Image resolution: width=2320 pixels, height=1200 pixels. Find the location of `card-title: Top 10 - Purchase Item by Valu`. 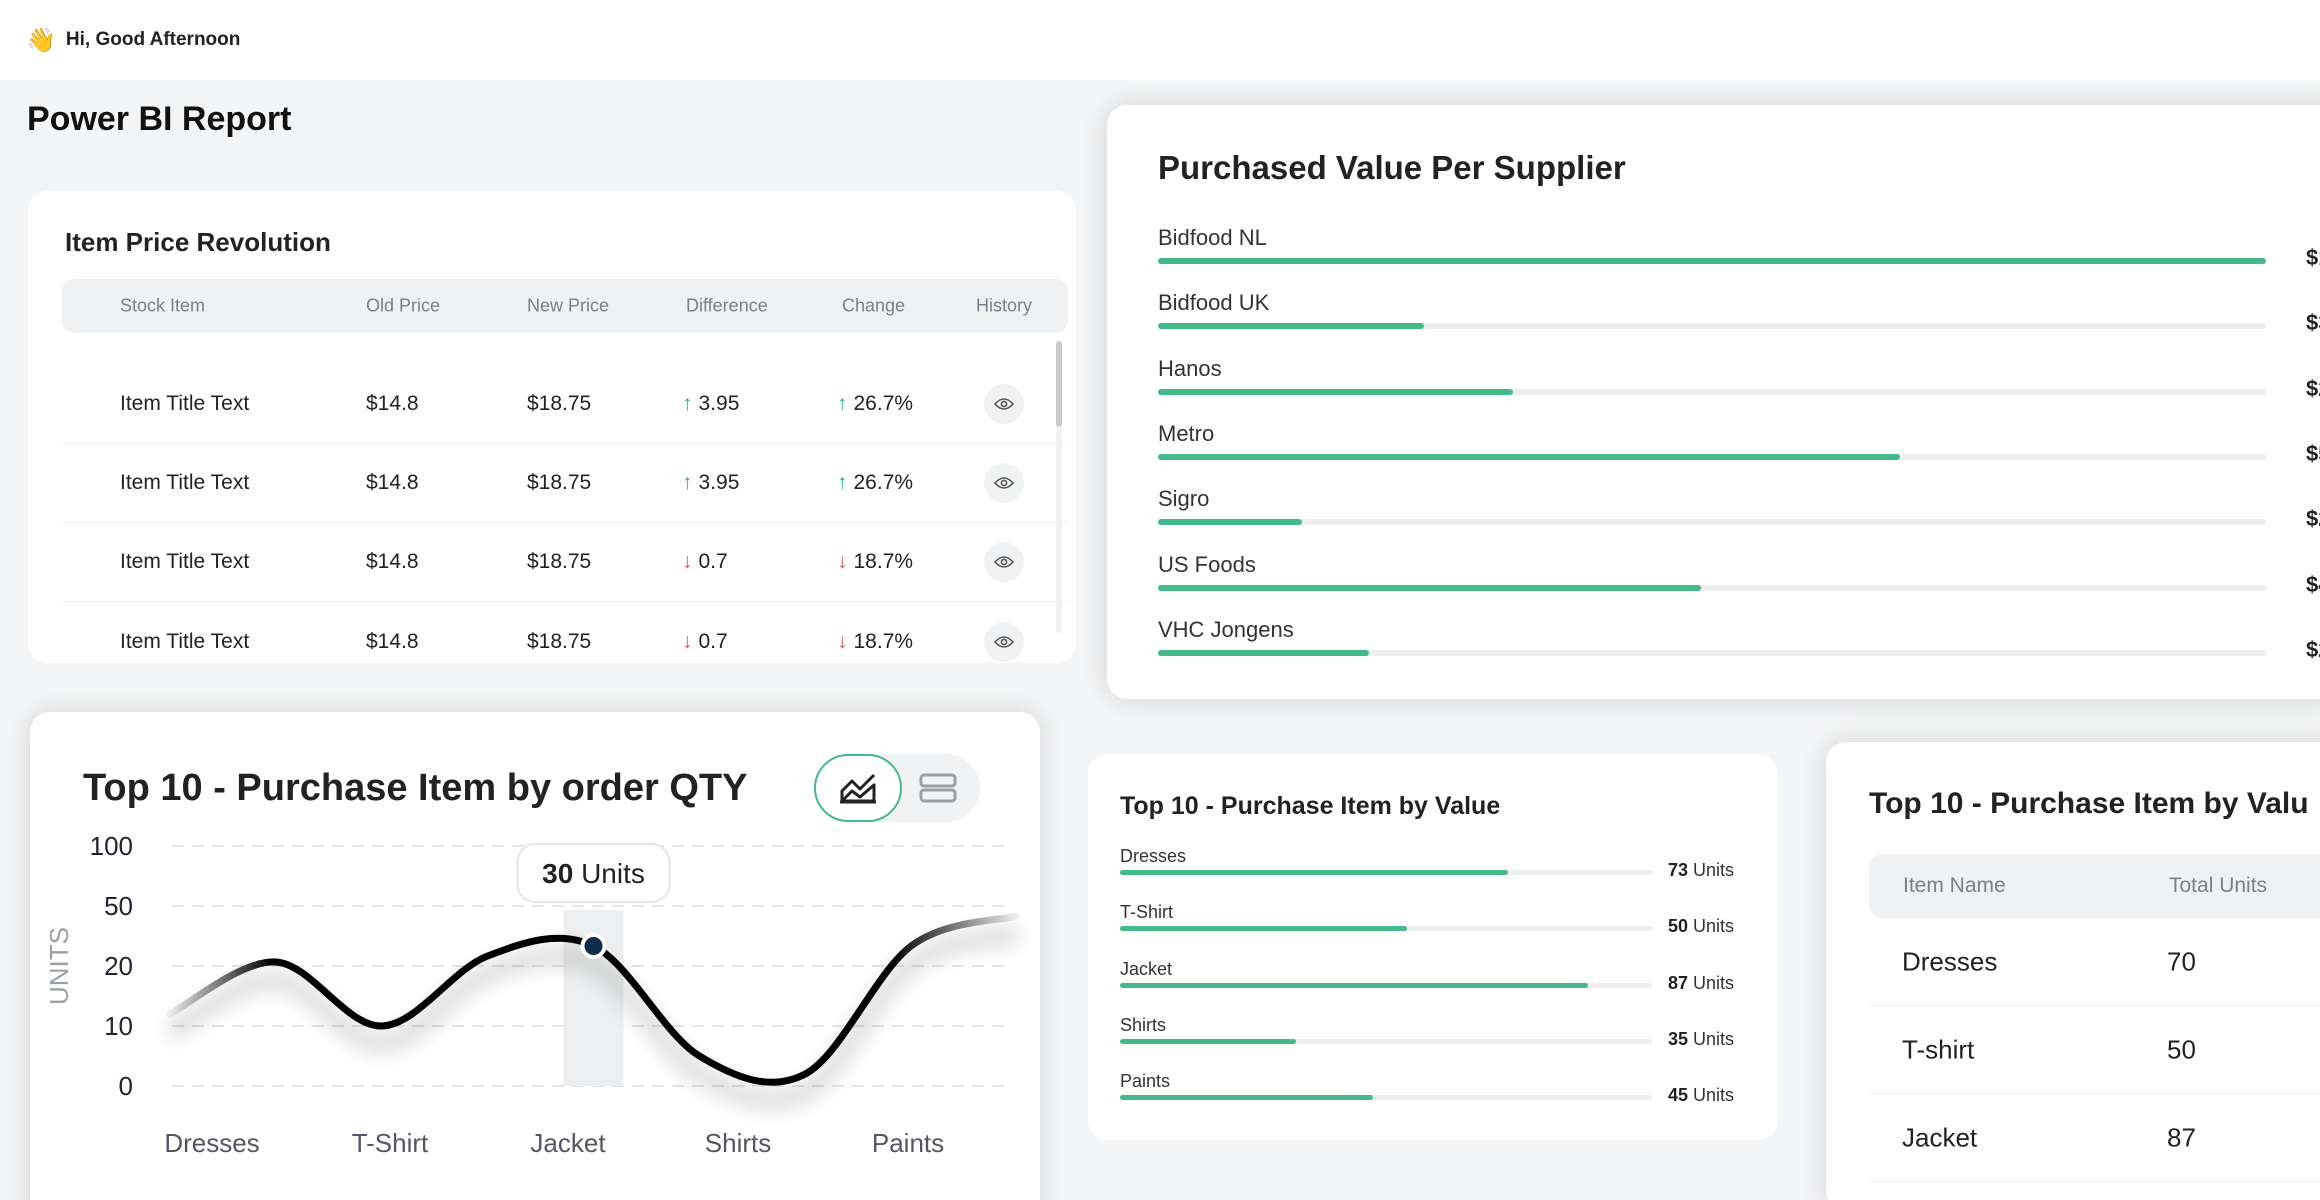

card-title: Top 10 - Purchase Item by Valu is located at coordinates (2089, 803).